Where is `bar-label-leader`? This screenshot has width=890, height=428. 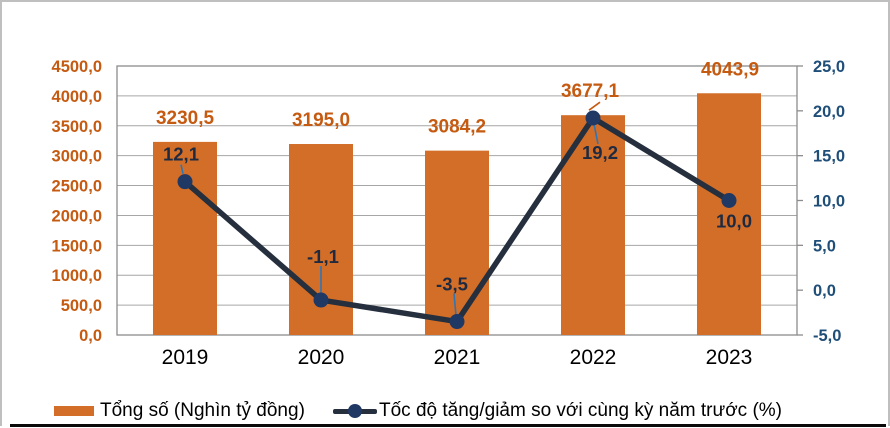
bar-label-leader is located at coordinates (594, 106).